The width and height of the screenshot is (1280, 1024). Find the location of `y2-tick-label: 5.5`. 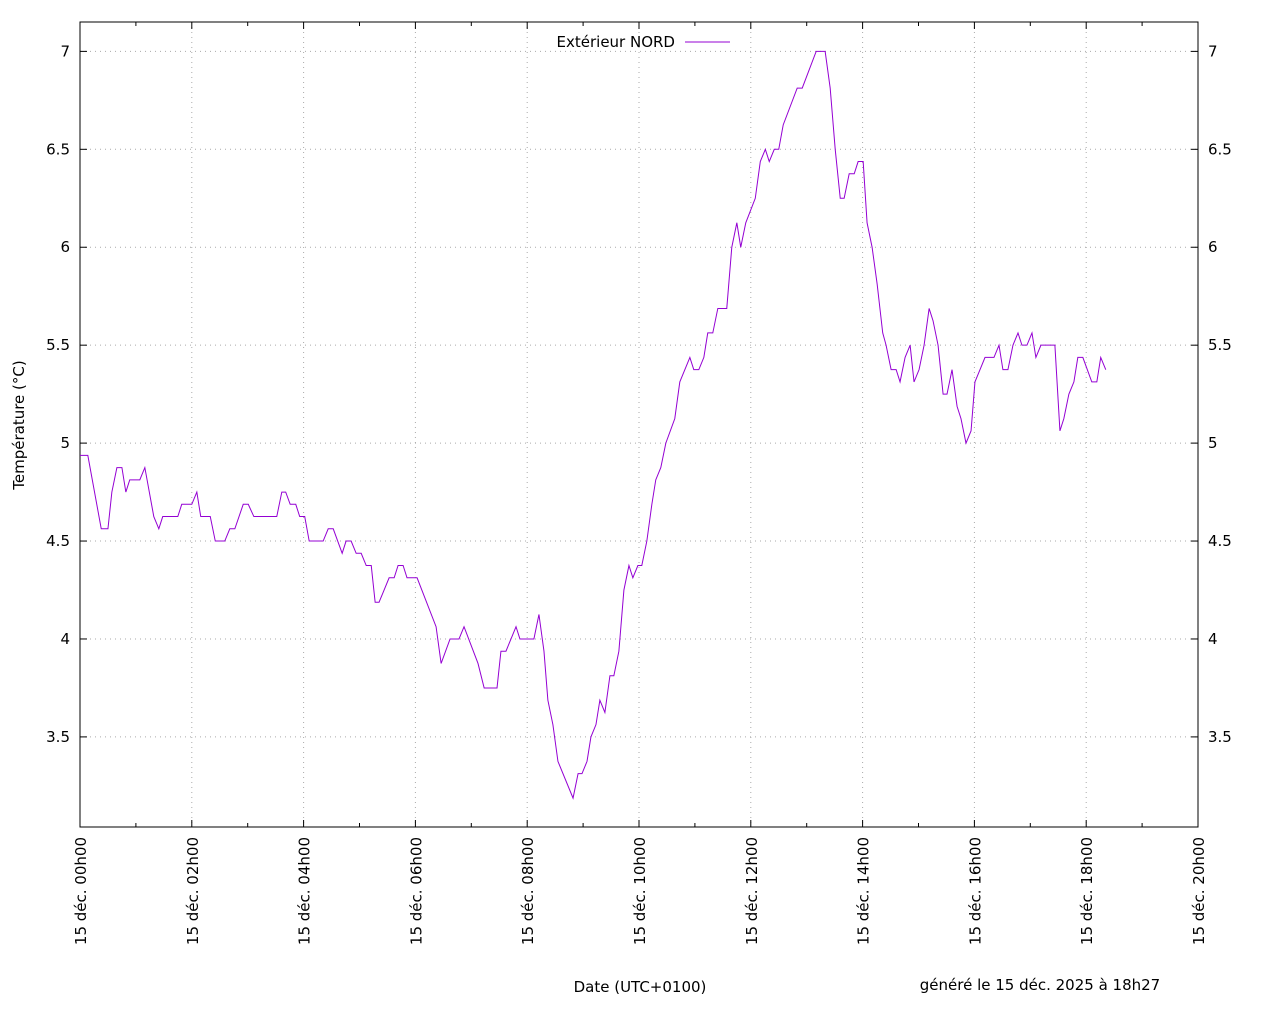

y2-tick-label: 5.5 is located at coordinates (1220, 345).